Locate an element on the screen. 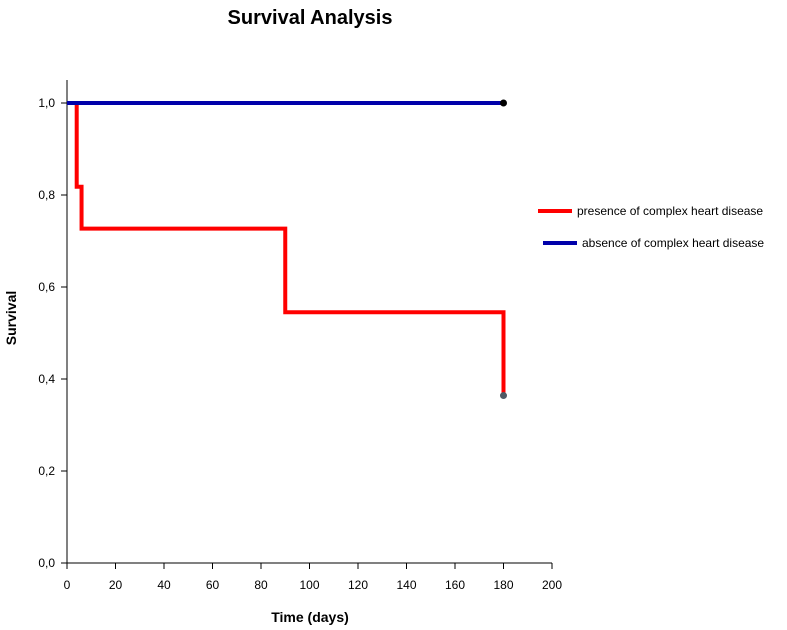  y-tick-label: 0,8 is located at coordinates (46, 195).